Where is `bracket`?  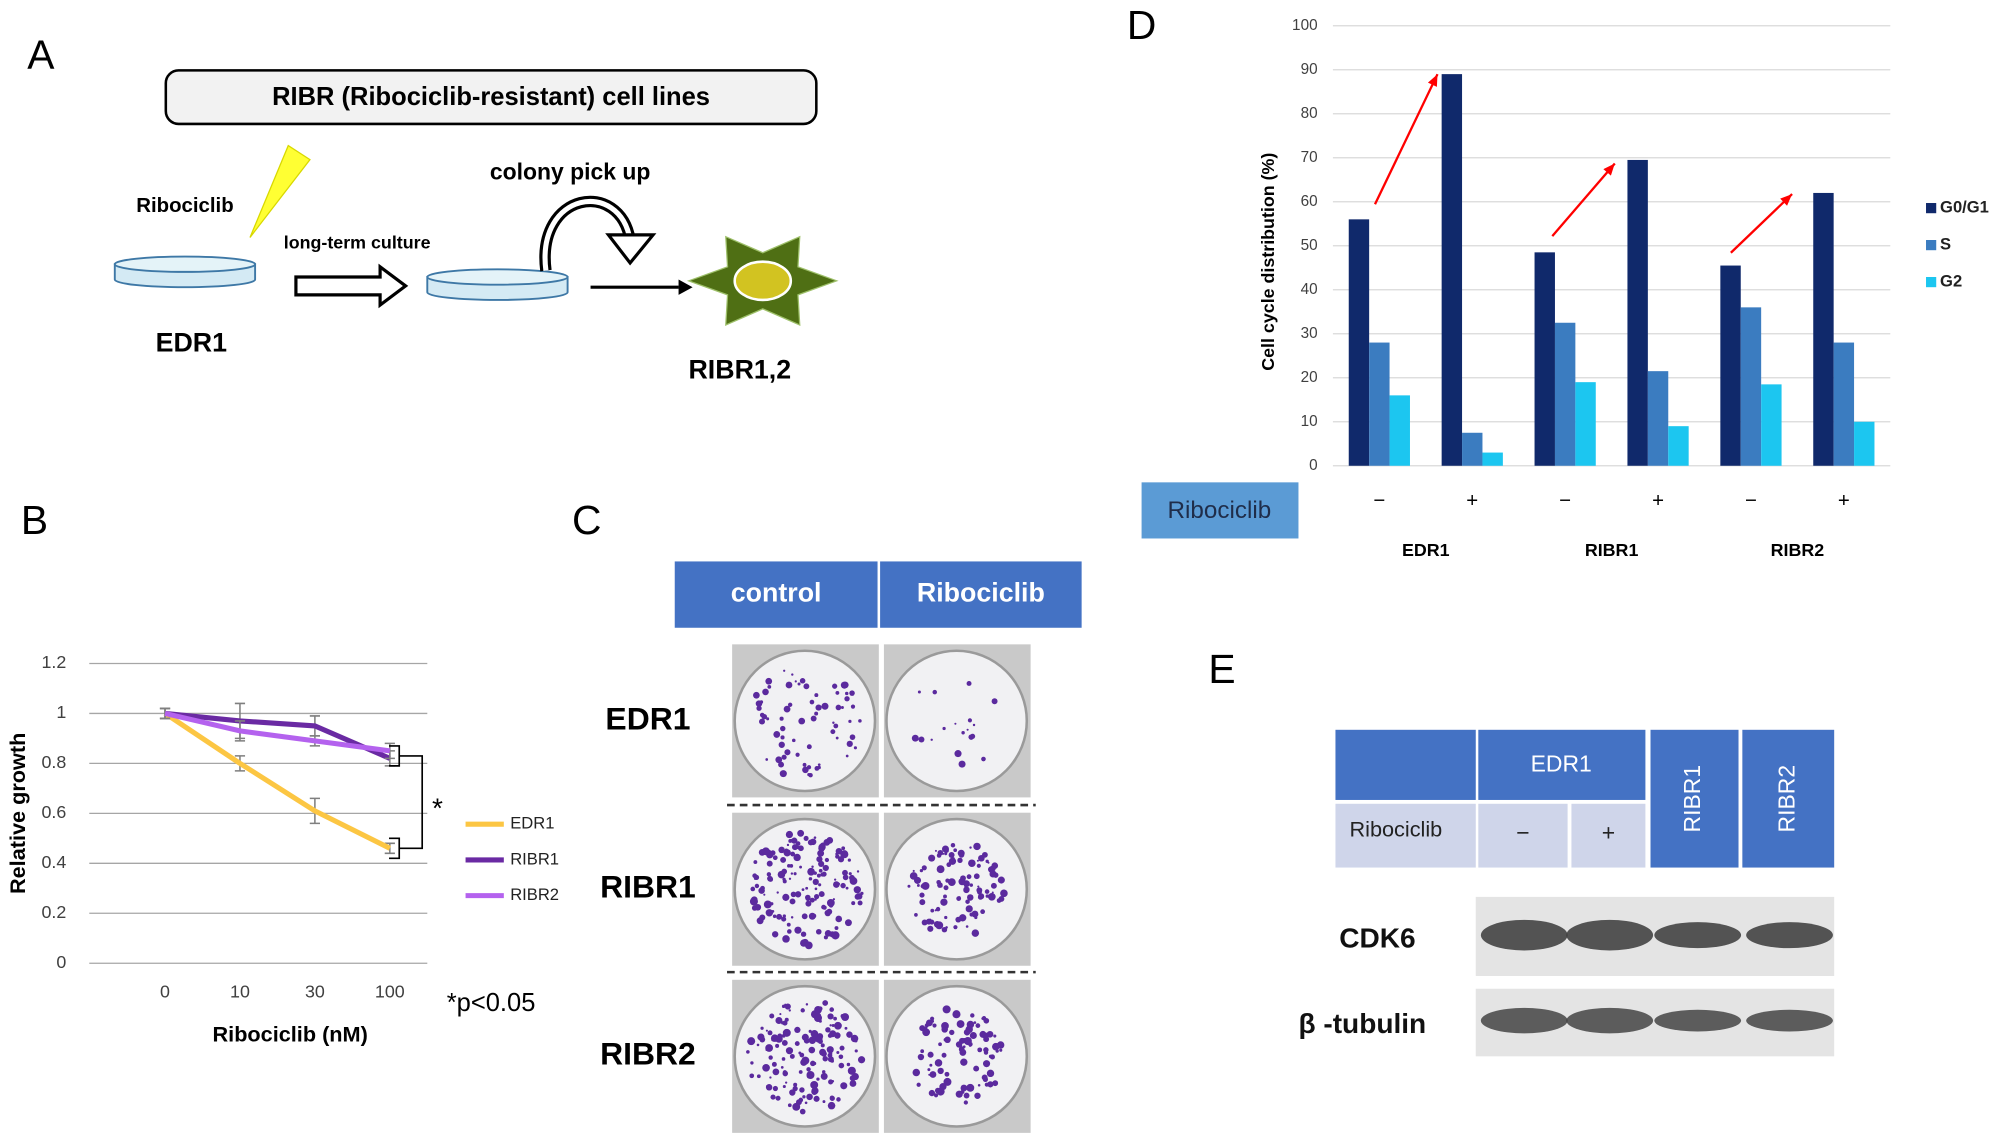 bracket is located at coordinates (406, 802).